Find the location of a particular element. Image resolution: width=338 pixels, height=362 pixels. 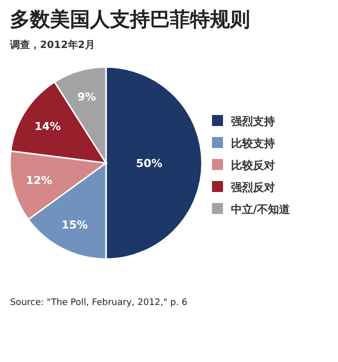

source-note: Source: "The Poll, February, 2012," p. 6 is located at coordinates (99, 303).